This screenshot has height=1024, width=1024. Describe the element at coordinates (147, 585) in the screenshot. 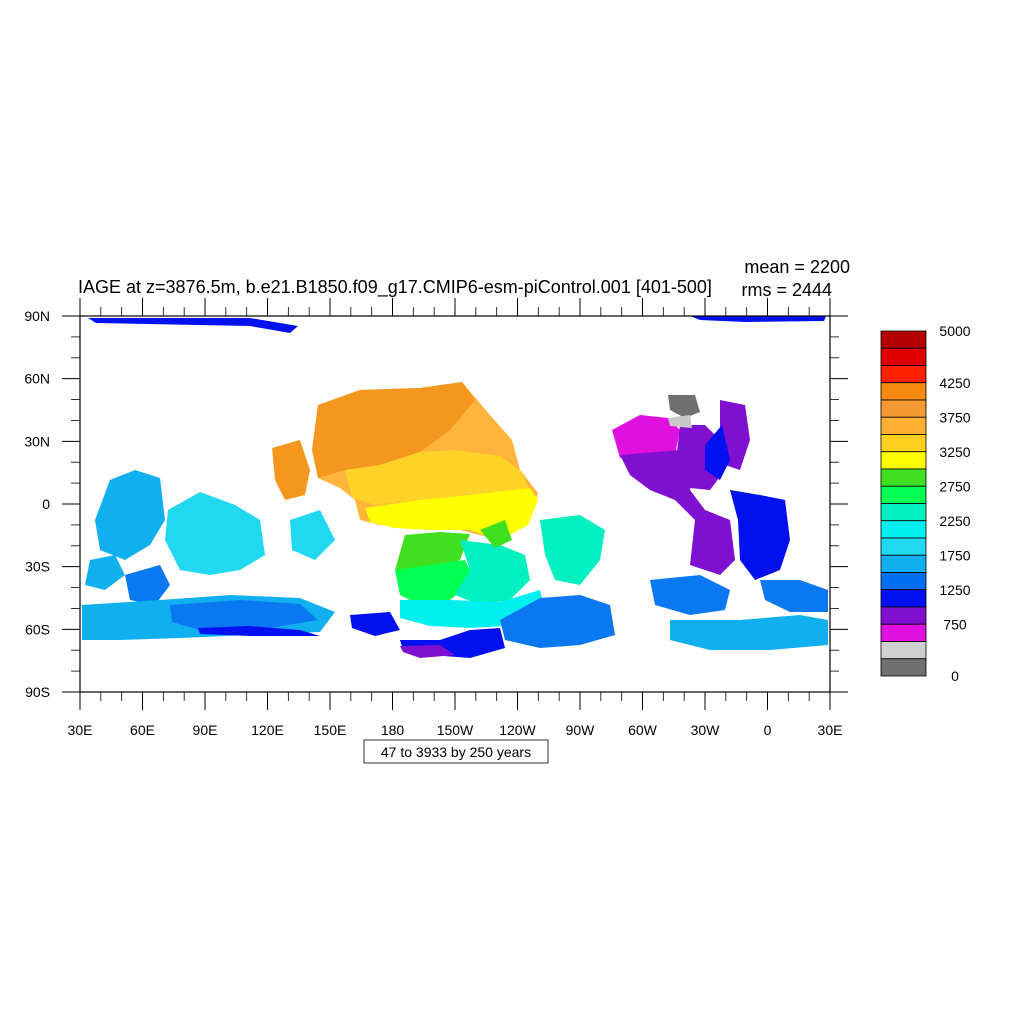

I see `indian-deep-blue-patch` at that location.